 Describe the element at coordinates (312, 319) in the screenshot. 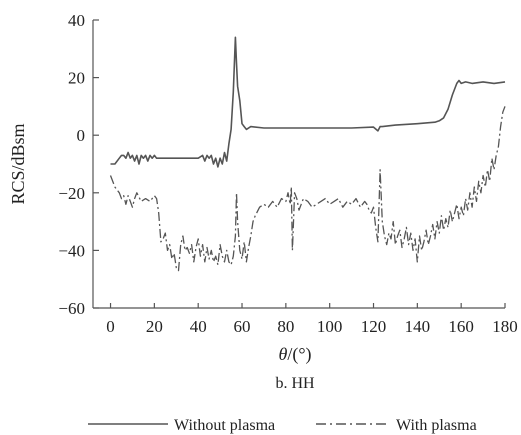

I see `x-ticks: 0 20 40 60 80 100 120 140 160 180` at that location.